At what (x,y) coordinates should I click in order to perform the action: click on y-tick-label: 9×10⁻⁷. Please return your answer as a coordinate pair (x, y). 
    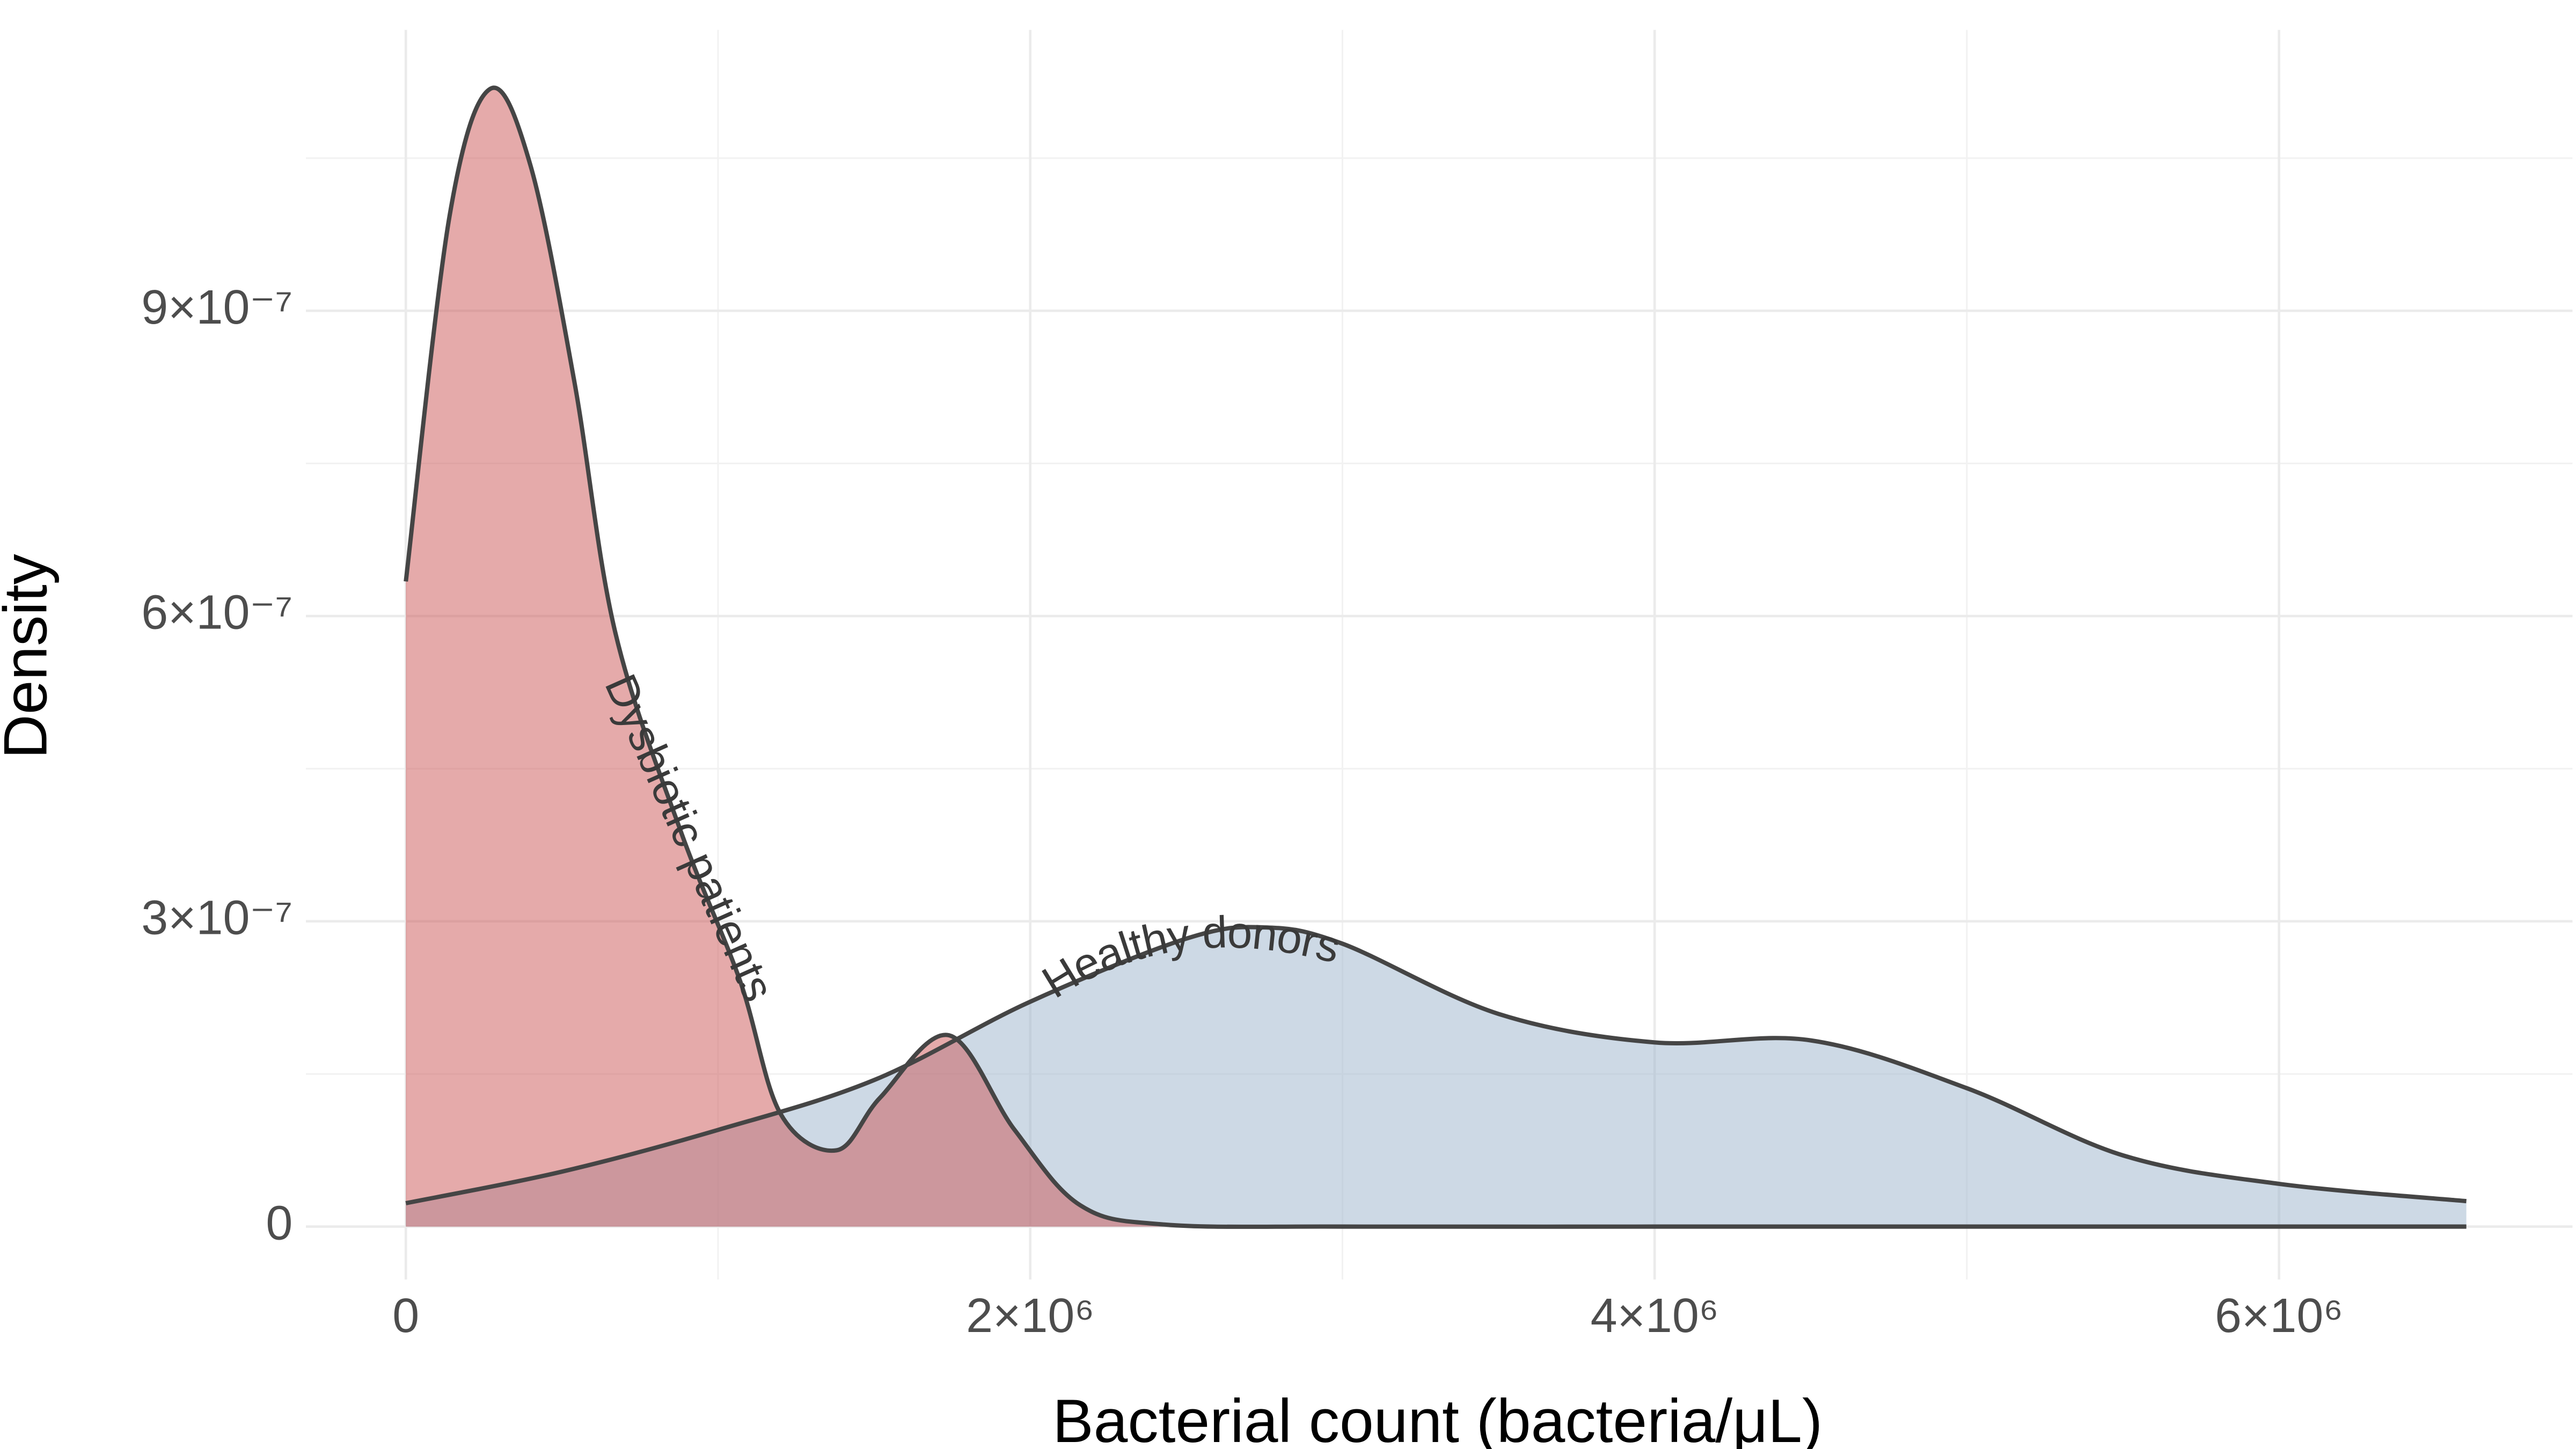
    Looking at the image, I should click on (216, 307).